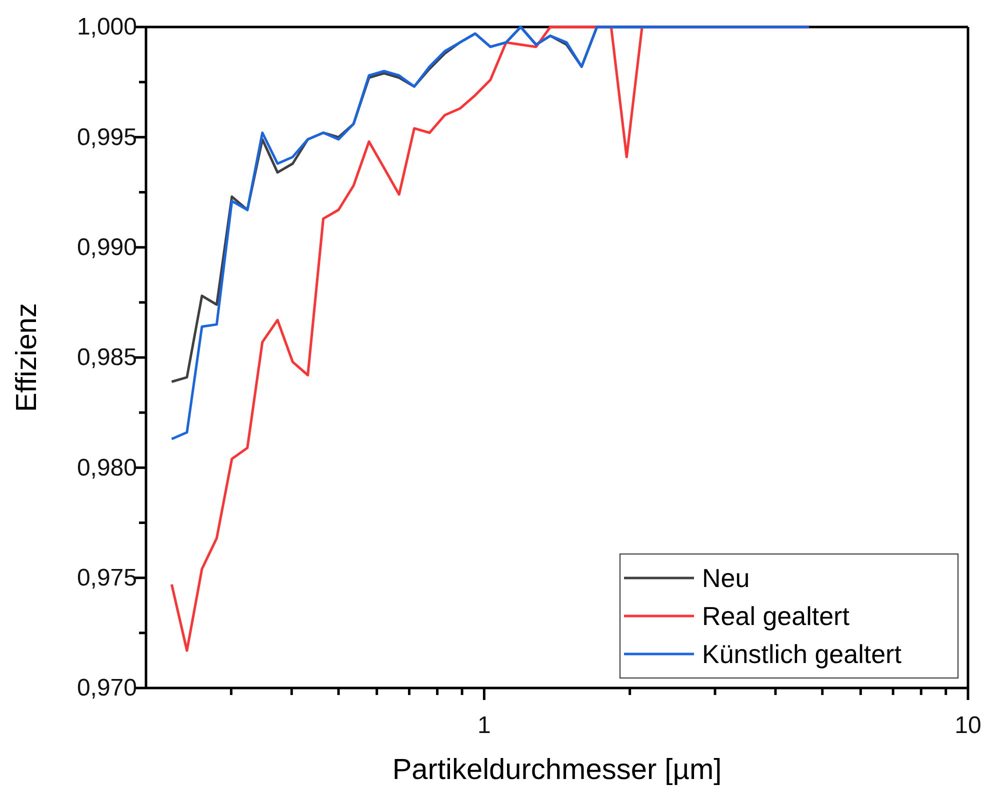 This screenshot has width=987, height=791. I want to click on x-axis-title: Partikeldurchmesser [µm], so click(557, 770).